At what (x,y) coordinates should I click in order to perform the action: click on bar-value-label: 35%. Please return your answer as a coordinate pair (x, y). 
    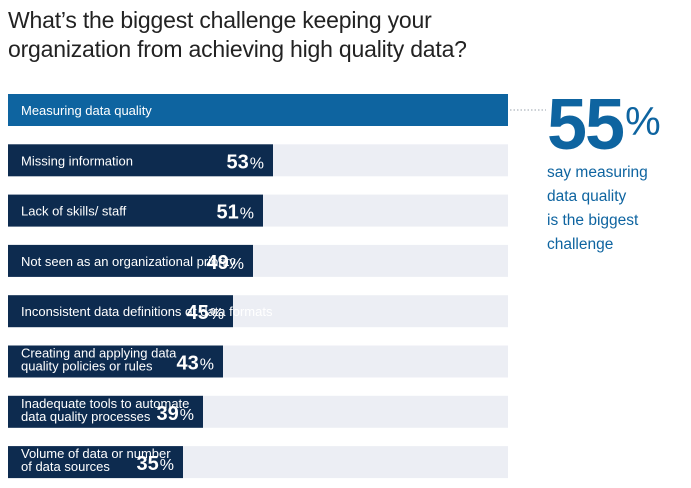
    Looking at the image, I should click on (155, 464).